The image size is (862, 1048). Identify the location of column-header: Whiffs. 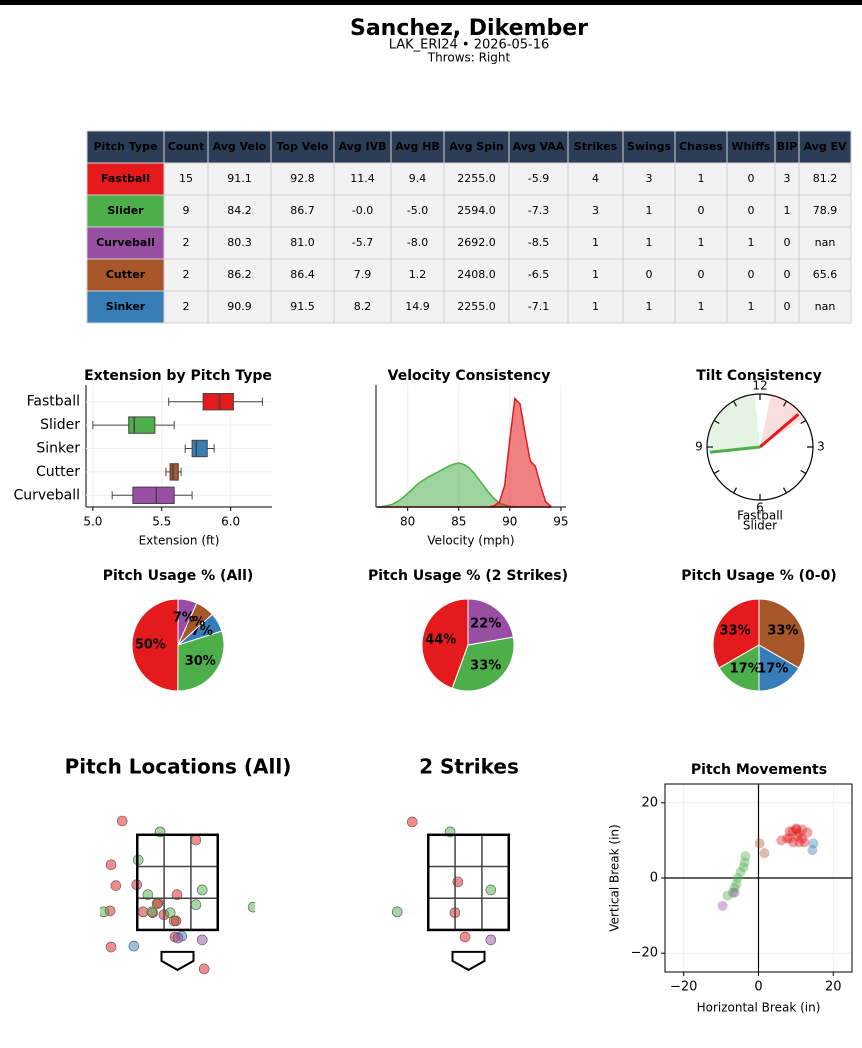
(751, 146).